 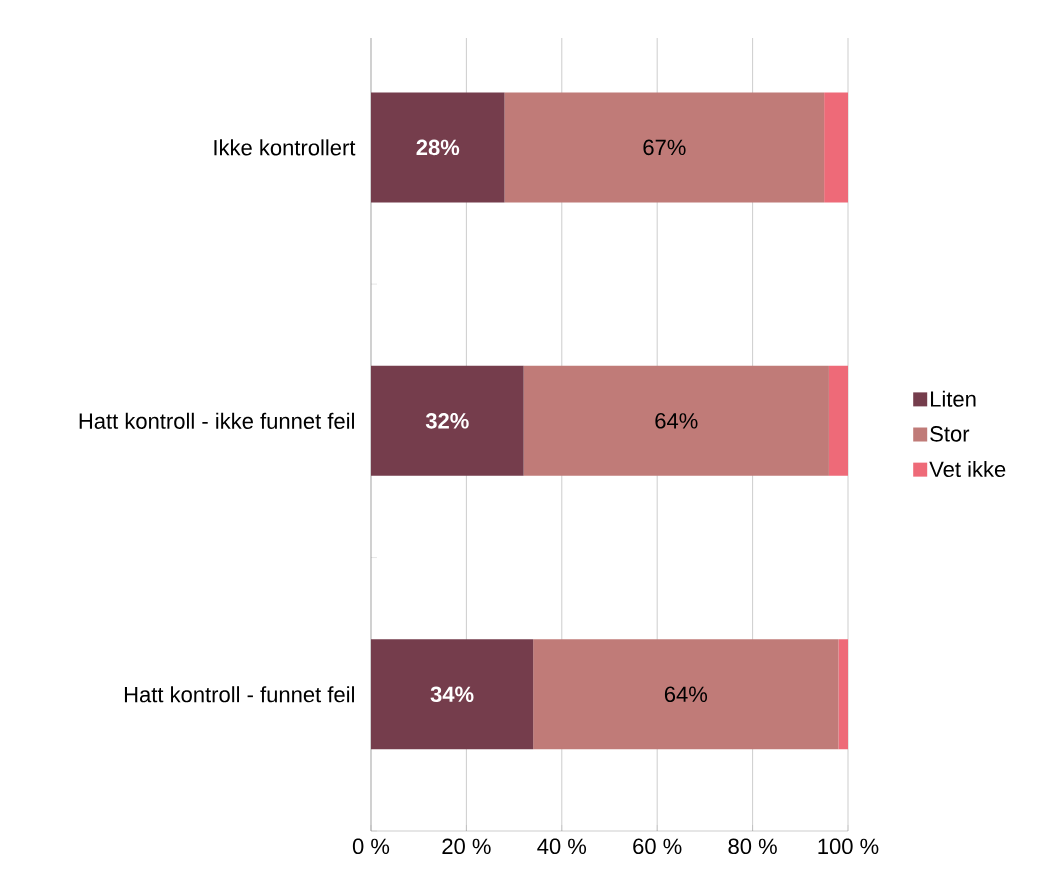 I want to click on legend-label: Vet ikke, so click(x=967, y=469).